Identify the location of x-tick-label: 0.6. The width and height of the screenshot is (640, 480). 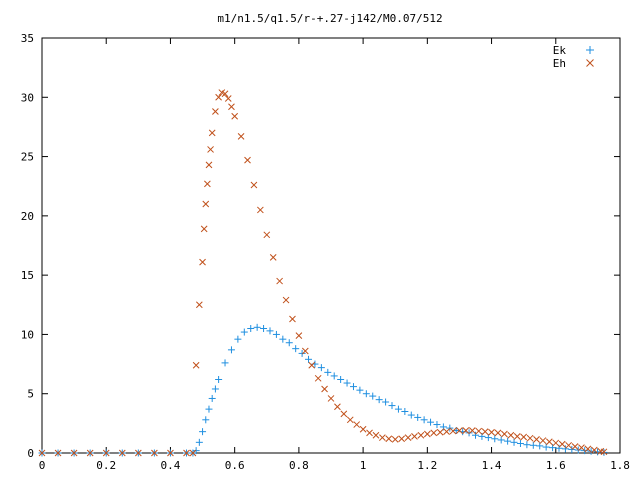
(235, 465).